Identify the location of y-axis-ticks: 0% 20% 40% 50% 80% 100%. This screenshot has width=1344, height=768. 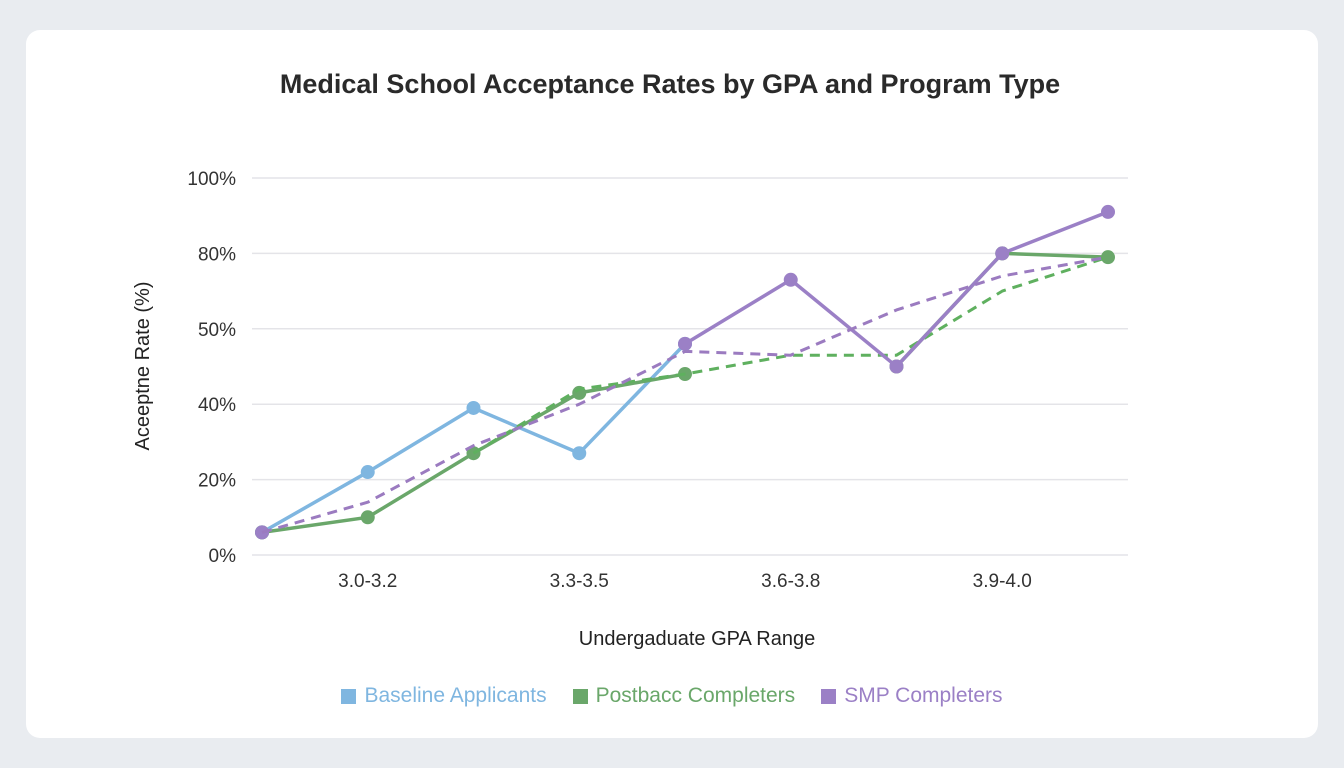
(211, 368).